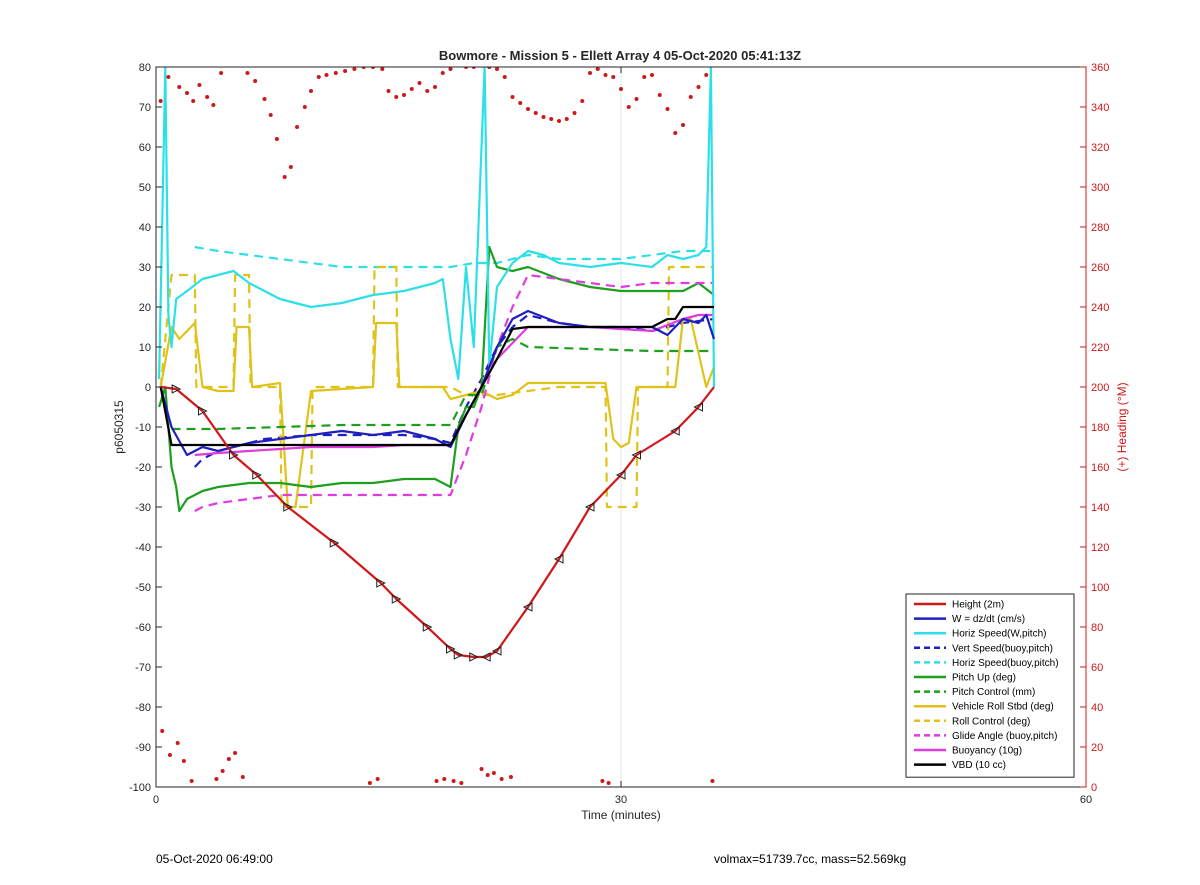 This screenshot has width=1200, height=885. What do you see at coordinates (143, 668) in the screenshot?
I see `y-tick-label: -70` at bounding box center [143, 668].